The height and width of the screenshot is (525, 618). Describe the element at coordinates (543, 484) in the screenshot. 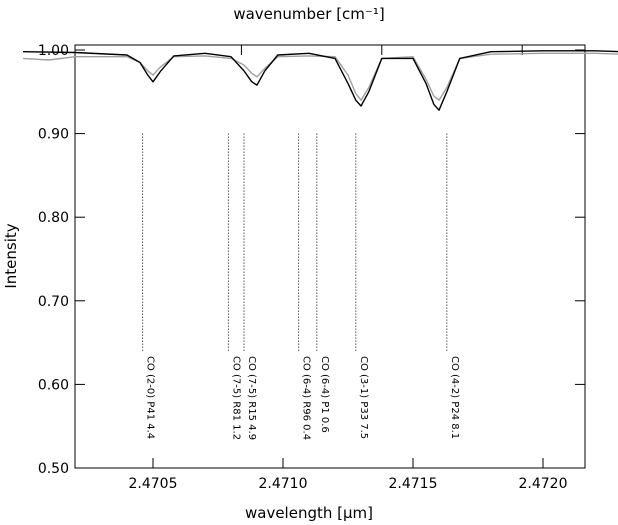

I see `x-tick-label: 2.4720` at that location.